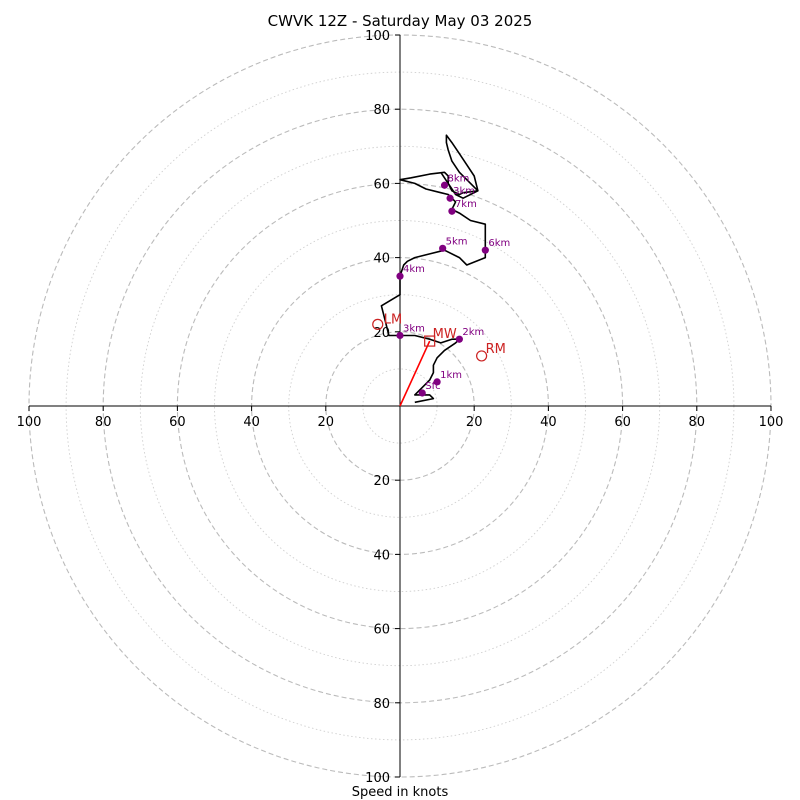 The image size is (800, 800). What do you see at coordinates (432, 386) in the screenshot?
I see `height-marker-label: Sfc` at bounding box center [432, 386].